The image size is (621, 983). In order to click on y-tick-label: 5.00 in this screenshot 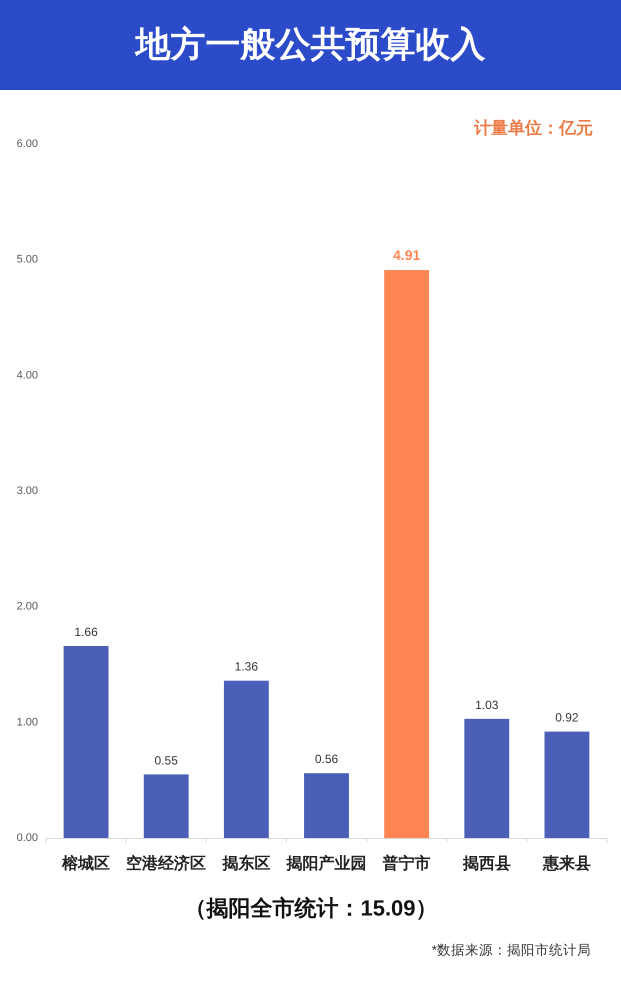, I will do `click(27, 260)`.